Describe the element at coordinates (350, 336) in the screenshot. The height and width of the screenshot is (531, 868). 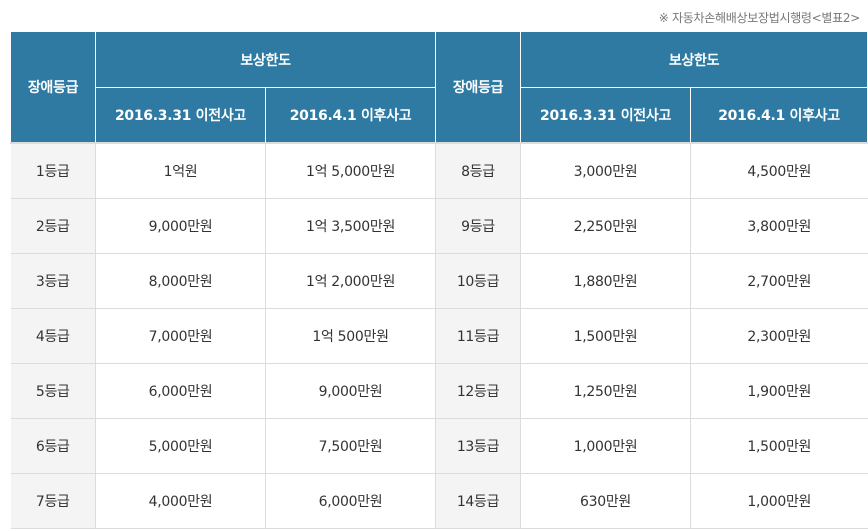
I see `limit-after-cell: 1억 500만원` at that location.